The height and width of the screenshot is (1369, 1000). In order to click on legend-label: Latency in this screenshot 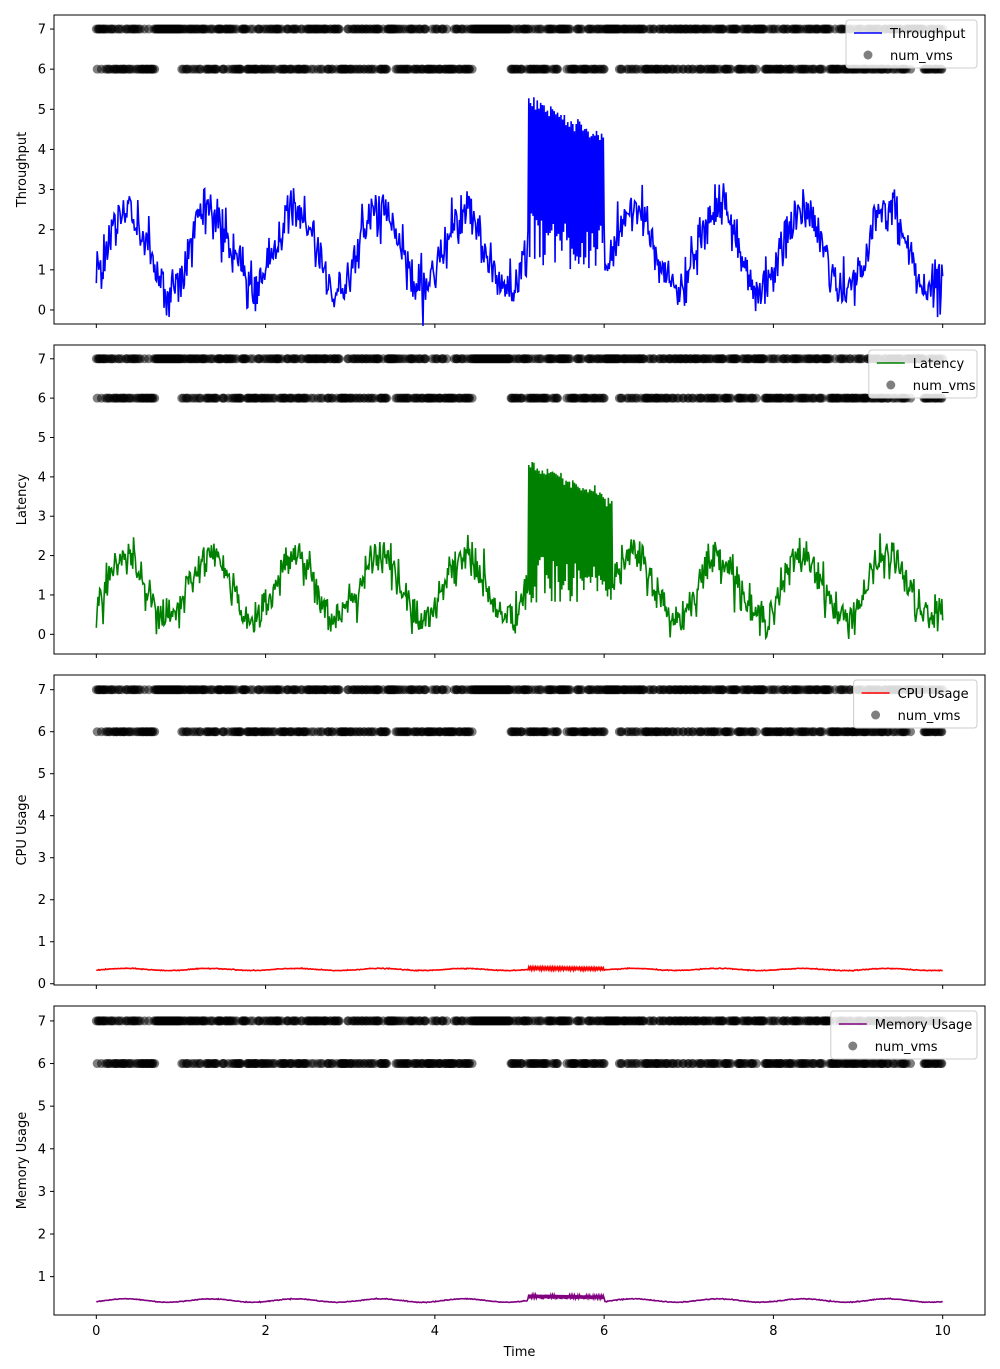, I will do `click(939, 364)`.